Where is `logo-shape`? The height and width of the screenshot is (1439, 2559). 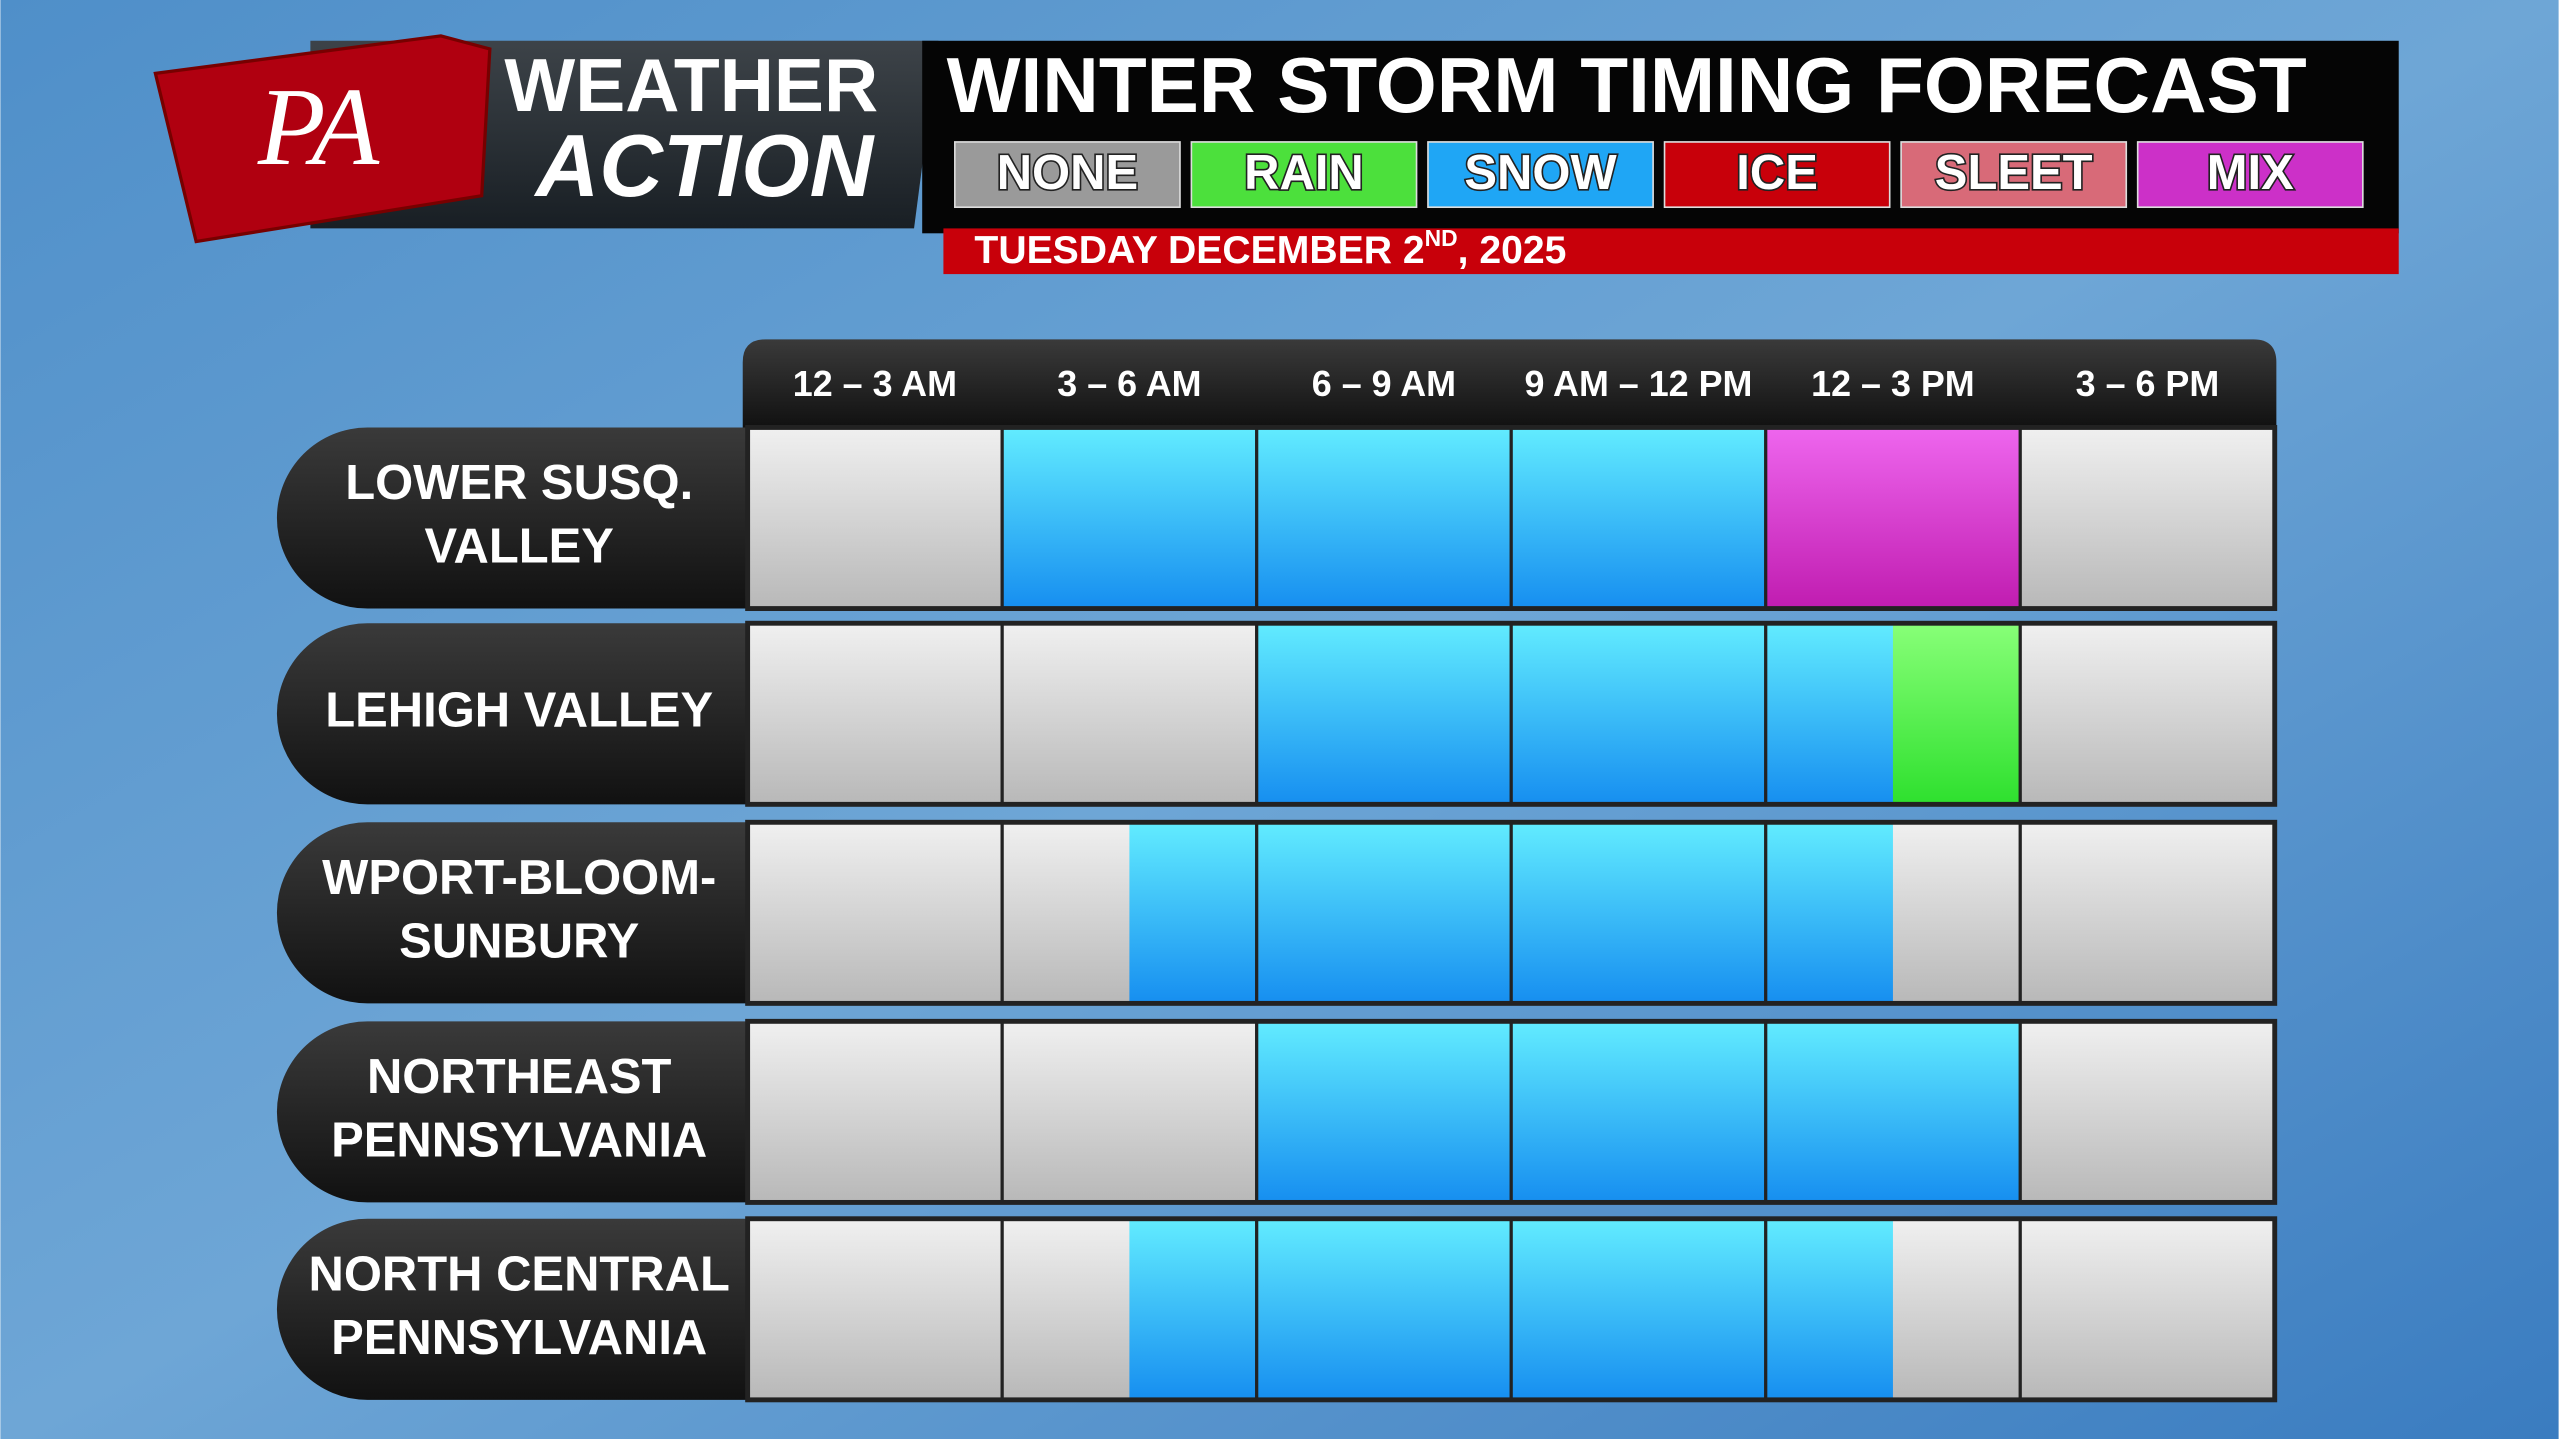
logo-shape is located at coordinates (322, 139).